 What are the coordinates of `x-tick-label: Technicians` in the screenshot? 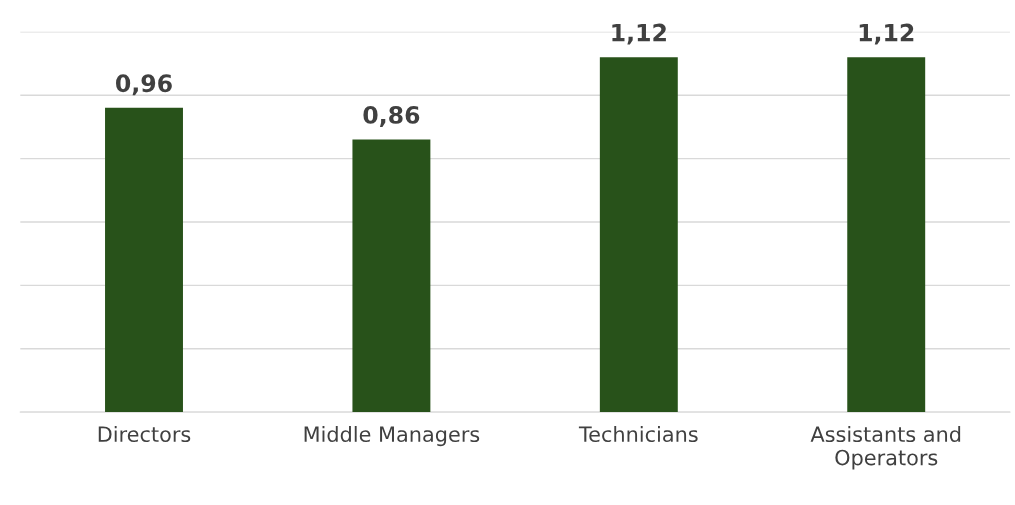 It's located at (638, 434).